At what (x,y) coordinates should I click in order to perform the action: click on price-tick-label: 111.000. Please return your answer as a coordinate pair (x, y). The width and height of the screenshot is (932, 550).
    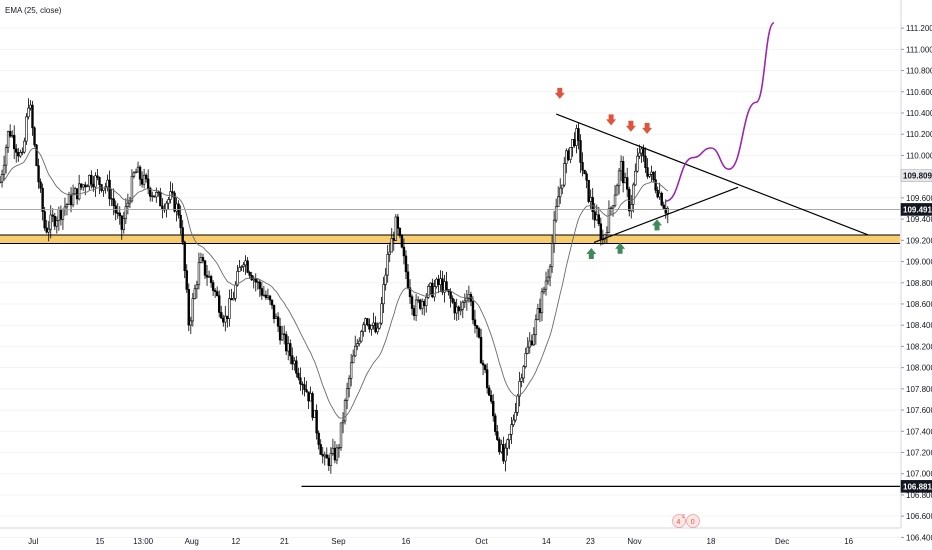
    Looking at the image, I should click on (919, 49).